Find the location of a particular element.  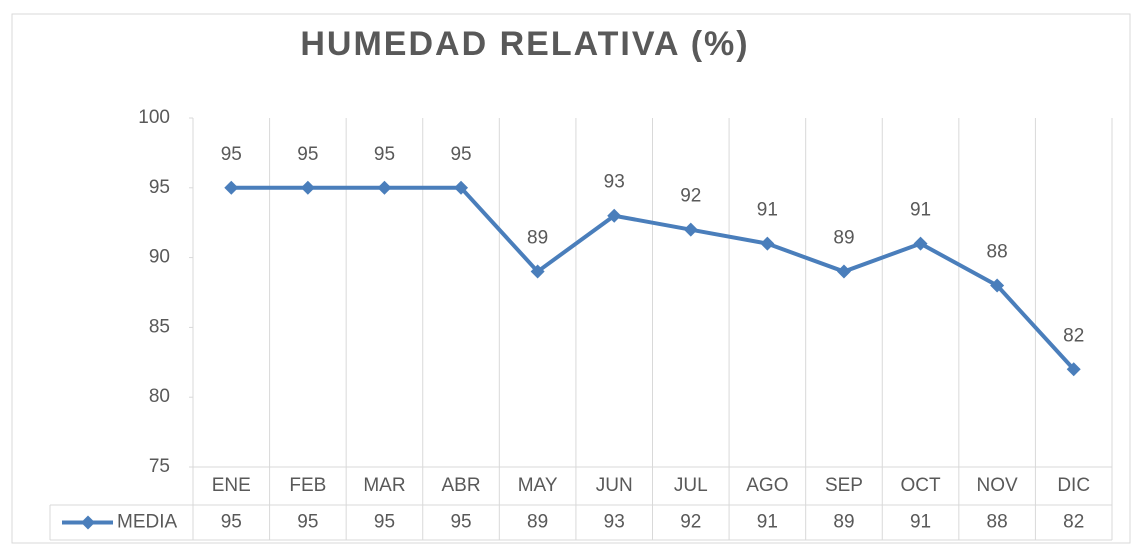

data-label: 82 is located at coordinates (1073, 335).